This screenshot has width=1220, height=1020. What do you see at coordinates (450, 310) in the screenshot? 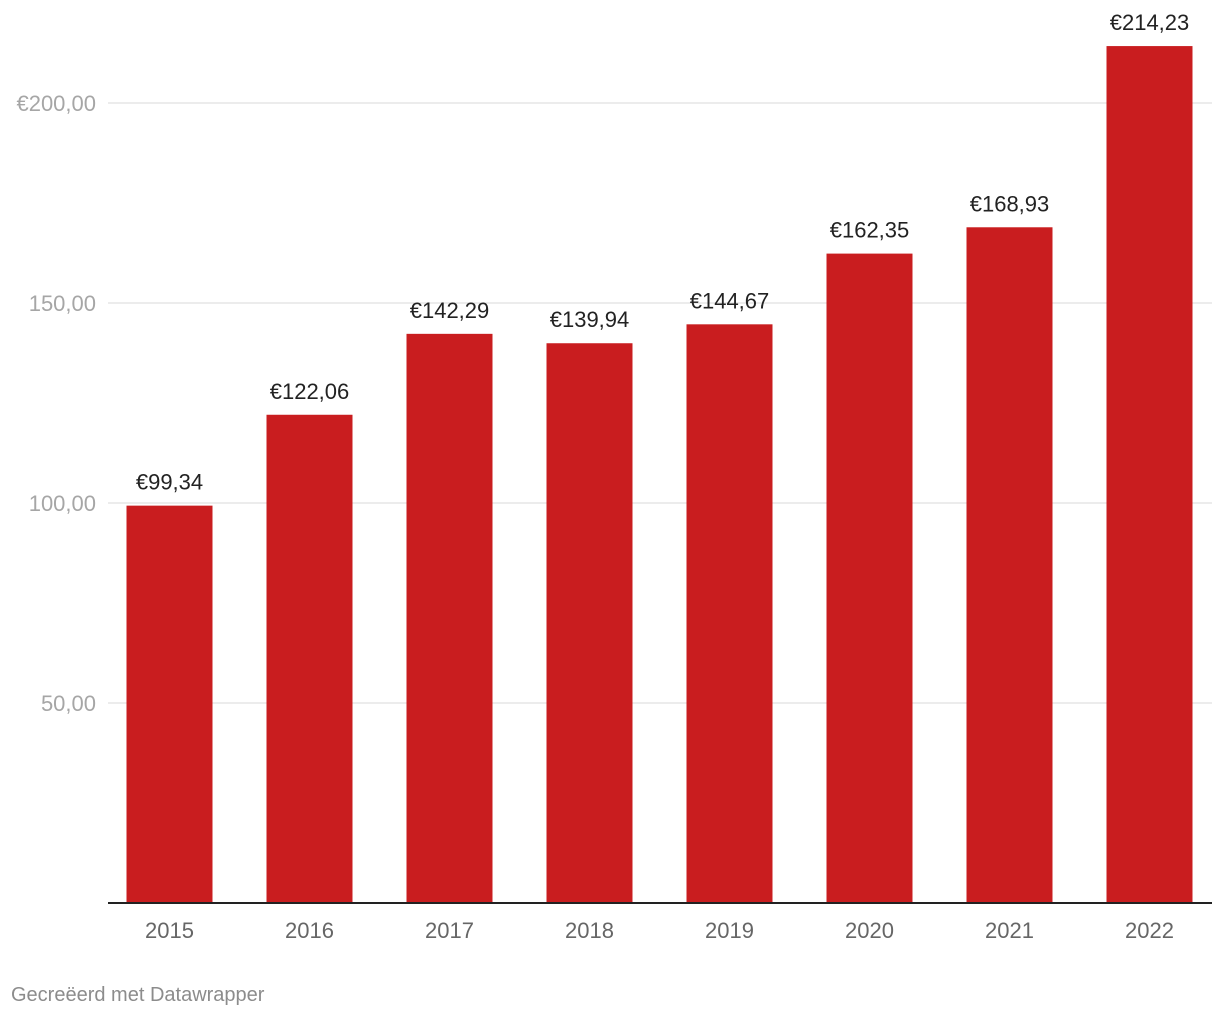
I see `data-label: €142,29` at bounding box center [450, 310].